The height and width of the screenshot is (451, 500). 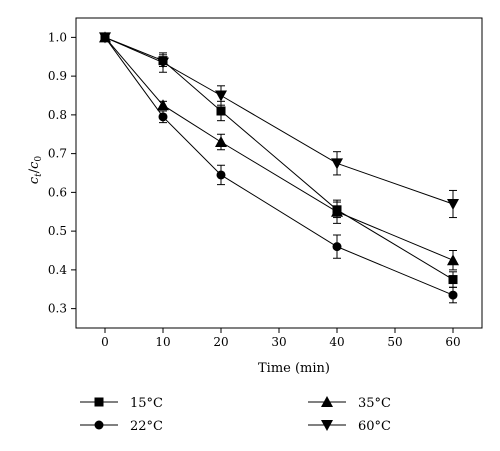 I want to click on y-tick-label: 0.6, so click(x=57, y=192).